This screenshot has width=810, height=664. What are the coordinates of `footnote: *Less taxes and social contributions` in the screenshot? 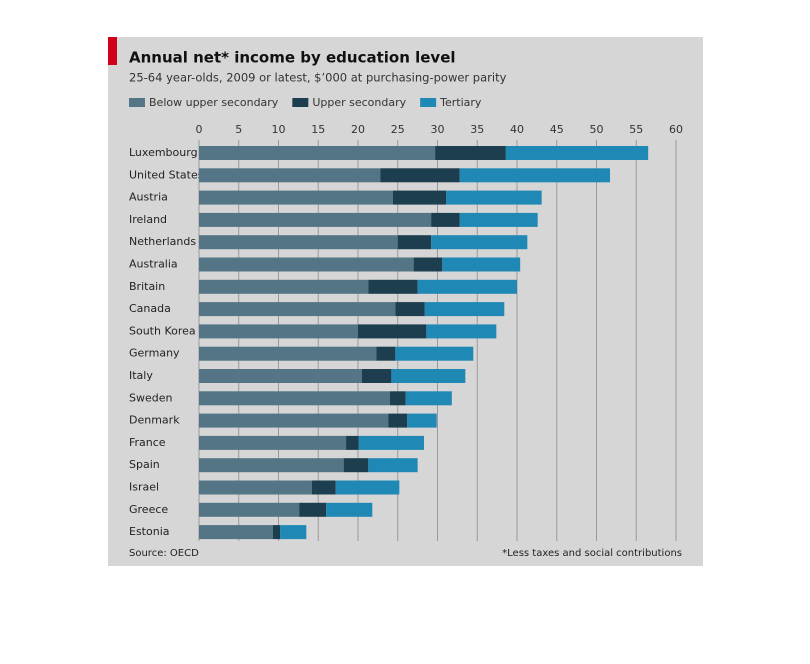 It's located at (592, 553).